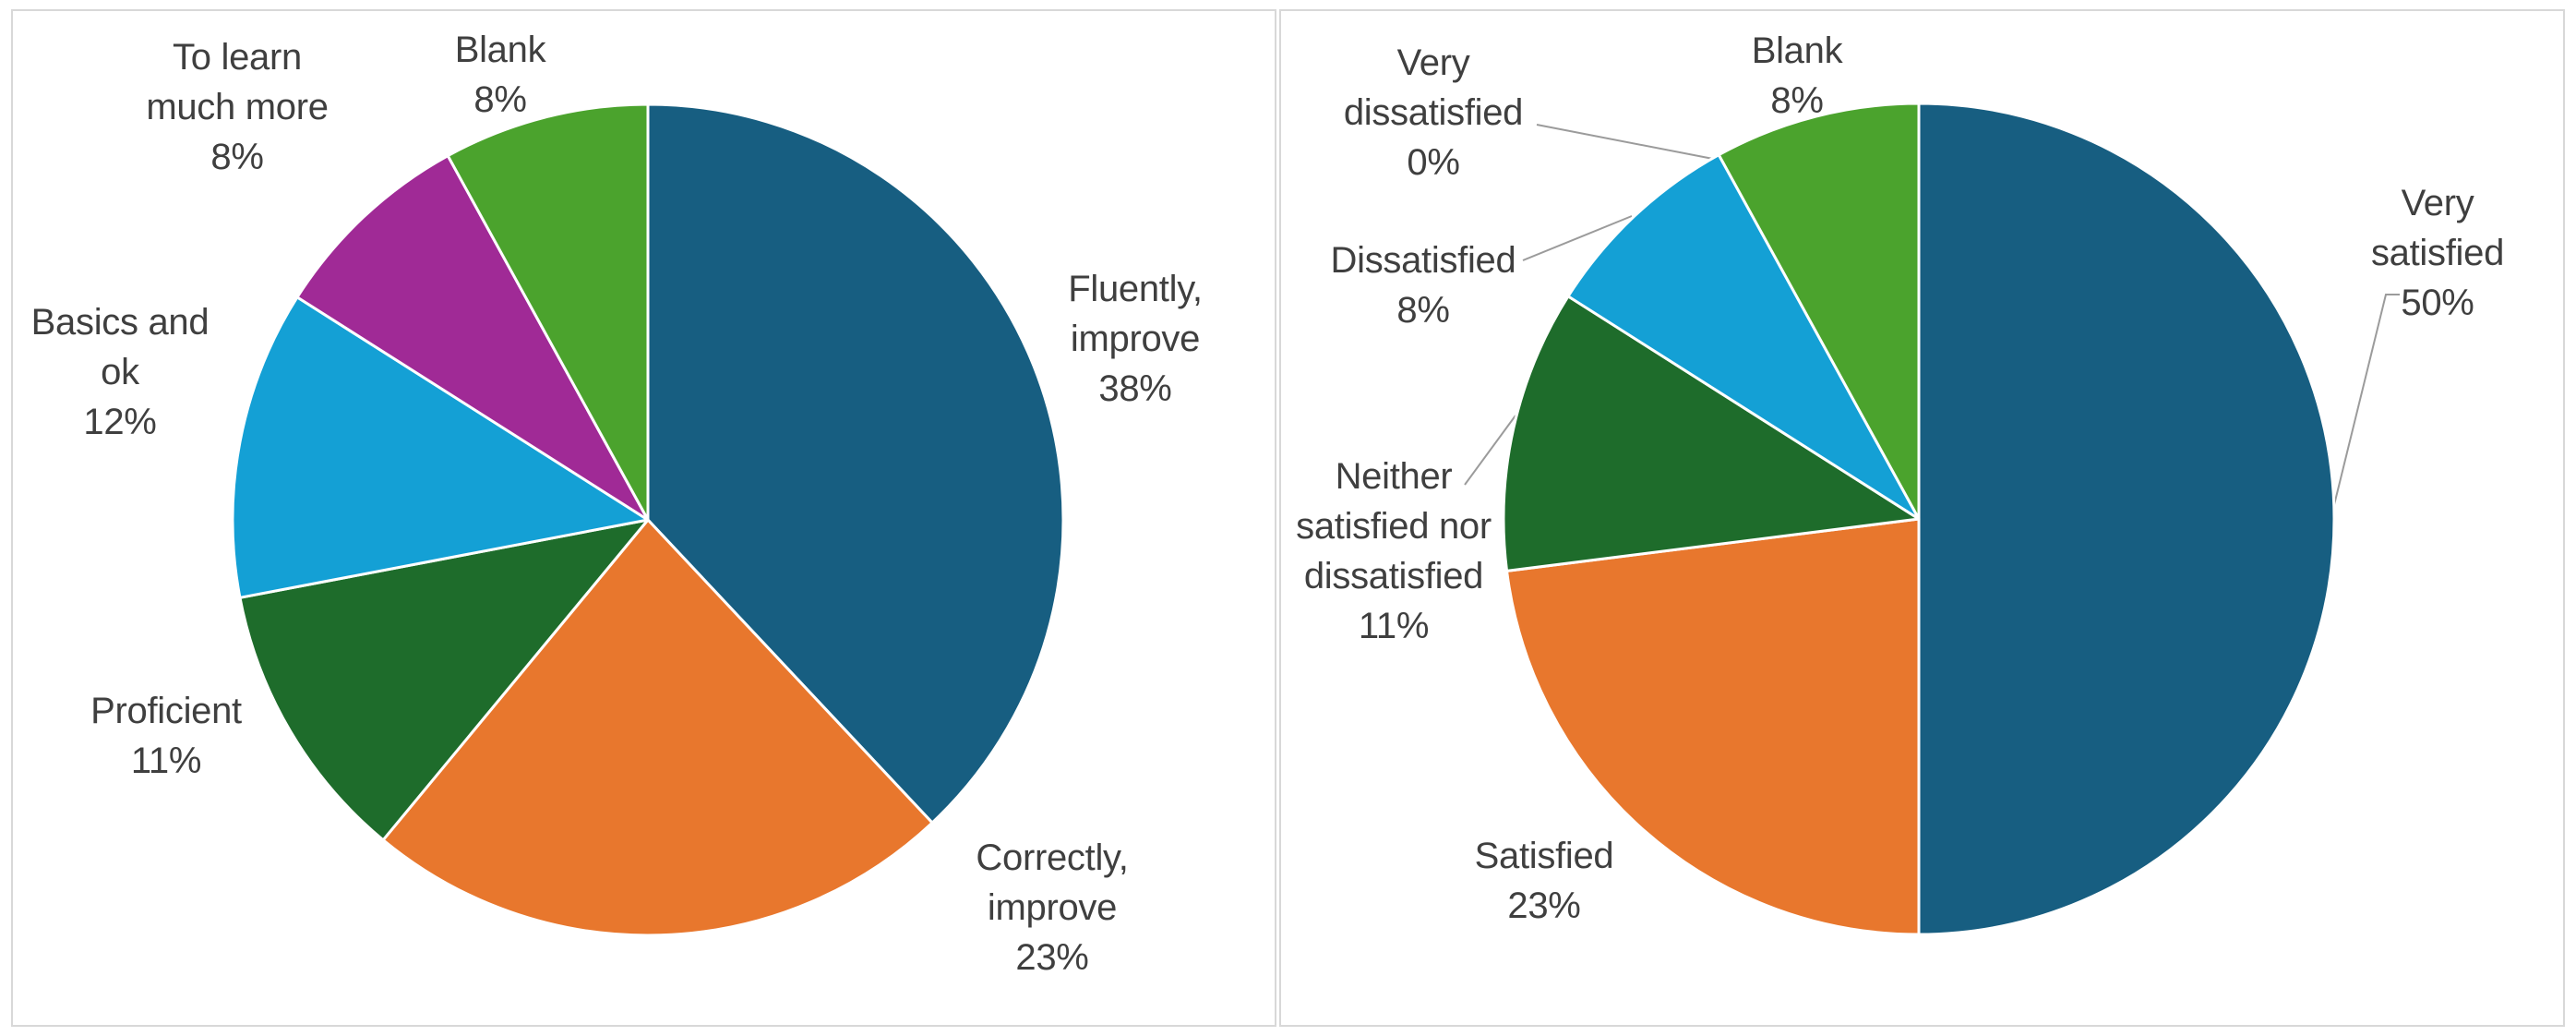  I want to click on leader-line-dissatisfied, so click(1578, 238).